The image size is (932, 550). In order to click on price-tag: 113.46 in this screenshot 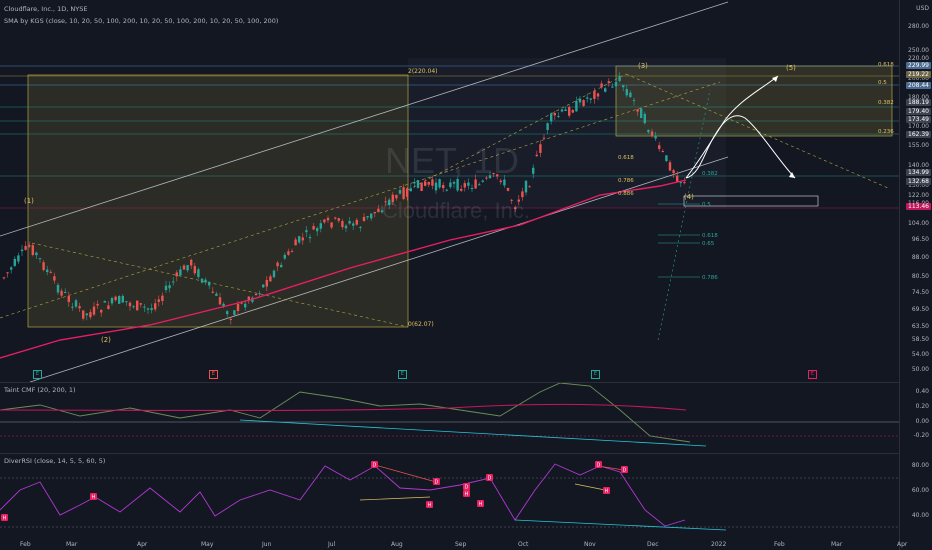, I will do `click(918, 206)`.